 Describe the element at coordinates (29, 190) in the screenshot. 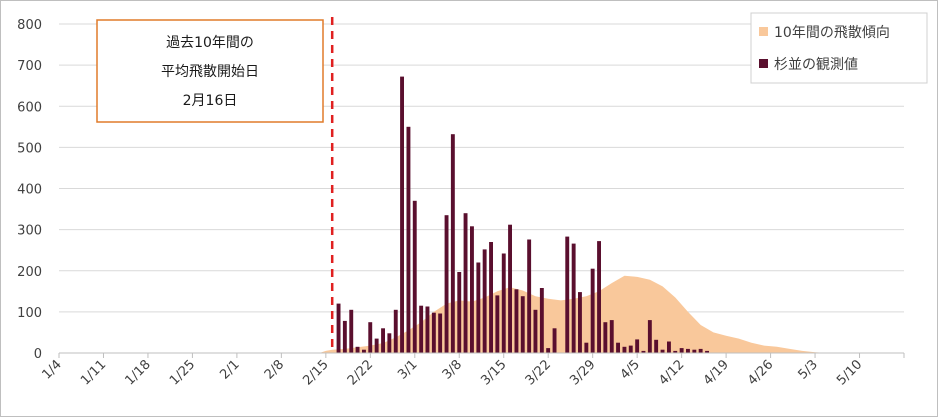

I see `y-tick-label: 400` at that location.